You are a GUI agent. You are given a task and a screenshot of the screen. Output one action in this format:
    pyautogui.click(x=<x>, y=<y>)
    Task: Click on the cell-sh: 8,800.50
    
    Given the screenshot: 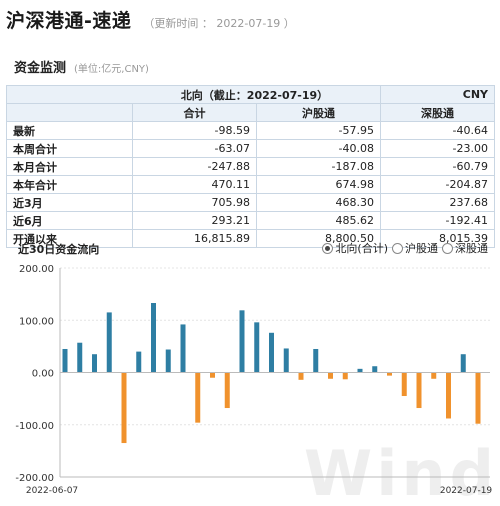 What is the action you would take?
    pyautogui.click(x=318, y=238)
    